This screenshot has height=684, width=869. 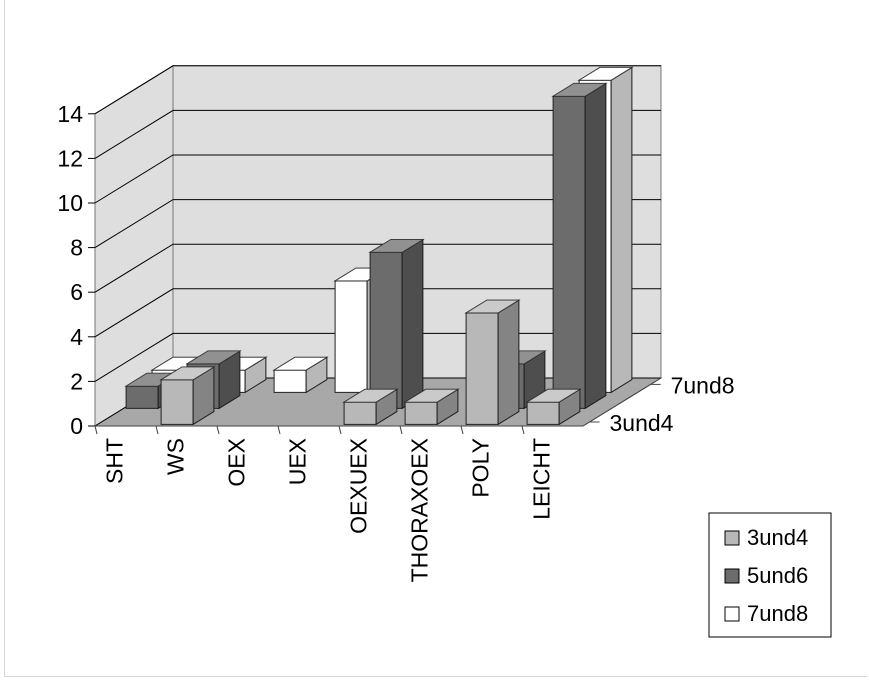 I want to click on category-label: UEX, so click(x=298, y=461).